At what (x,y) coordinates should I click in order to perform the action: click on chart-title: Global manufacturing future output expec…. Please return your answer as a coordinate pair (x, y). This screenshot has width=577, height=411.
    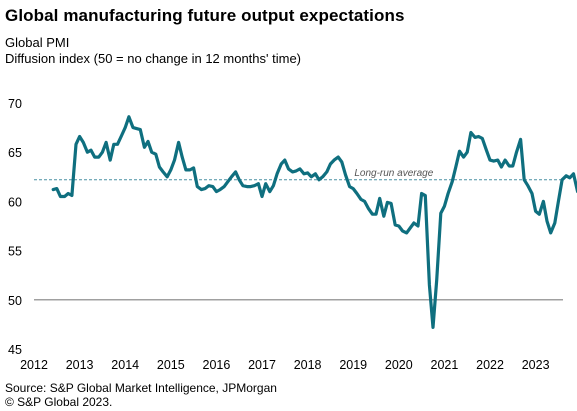
    Looking at the image, I should click on (205, 15).